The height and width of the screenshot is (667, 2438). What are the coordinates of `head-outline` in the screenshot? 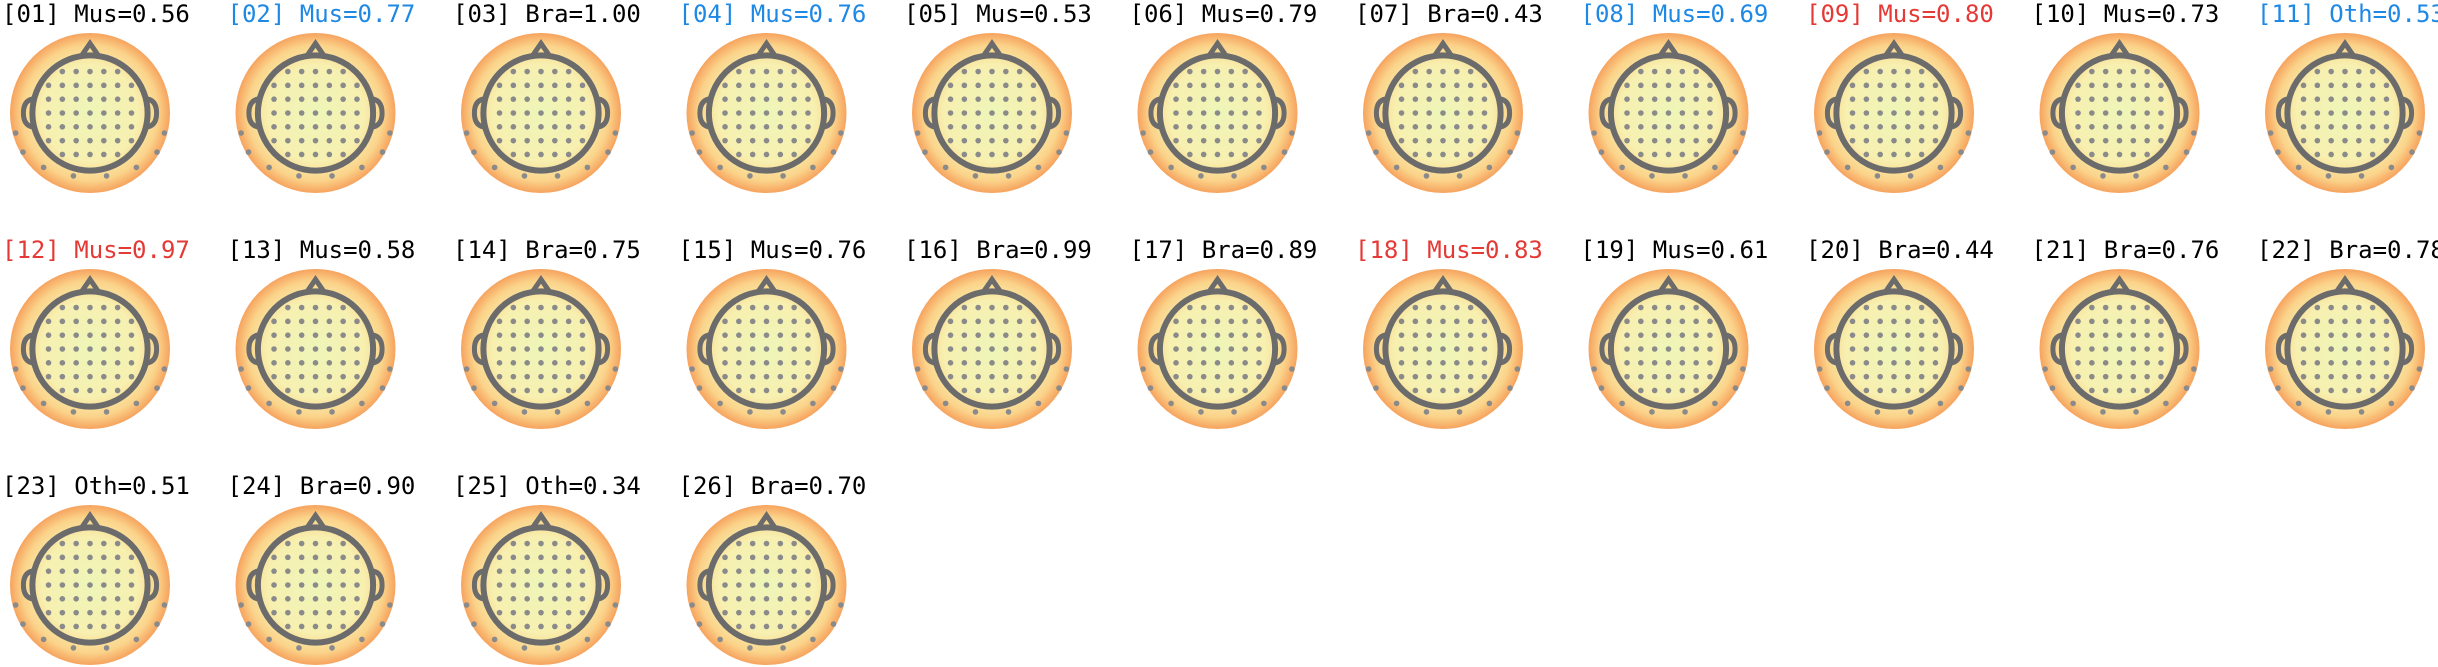 It's located at (1217, 349).